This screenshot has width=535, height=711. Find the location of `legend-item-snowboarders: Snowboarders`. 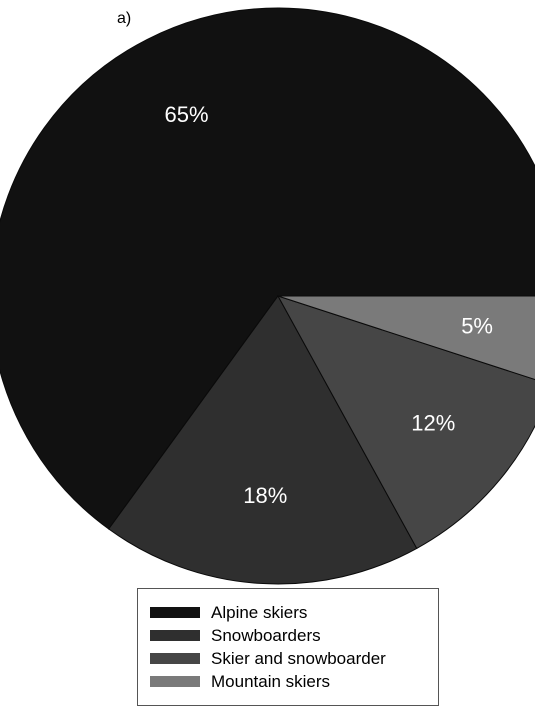

legend-item-snowboarders: Snowboarders is located at coordinates (294, 635).